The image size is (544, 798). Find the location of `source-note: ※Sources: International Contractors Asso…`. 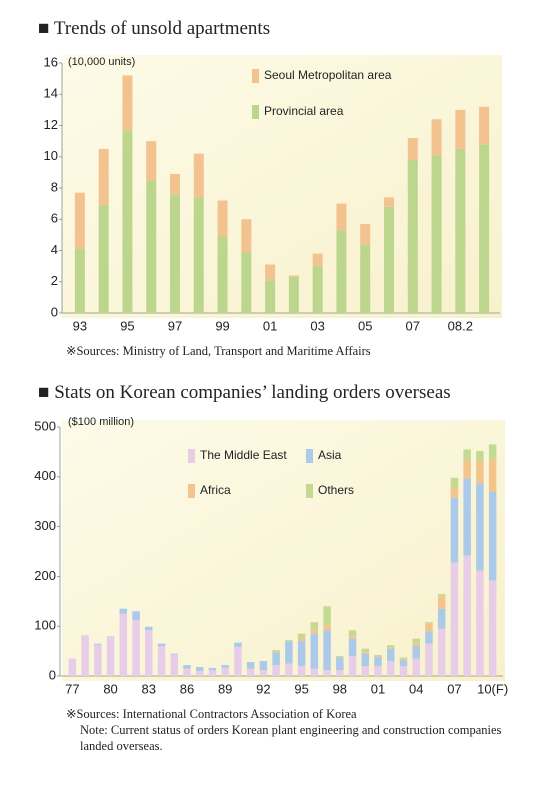

source-note: ※Sources: International Contractors Asso… is located at coordinates (211, 714).